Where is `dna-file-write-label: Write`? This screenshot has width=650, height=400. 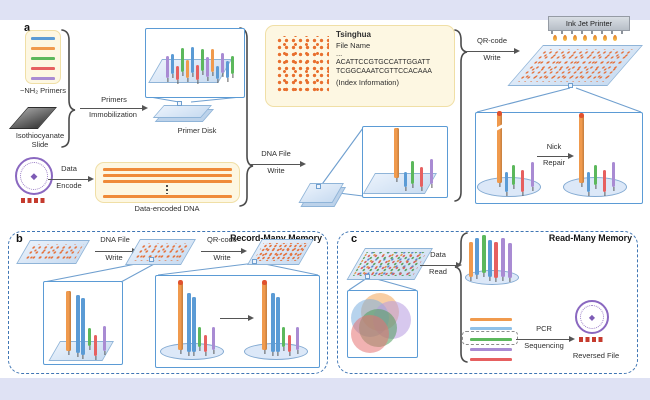 dna-file-write-label: Write is located at coordinates (276, 170).